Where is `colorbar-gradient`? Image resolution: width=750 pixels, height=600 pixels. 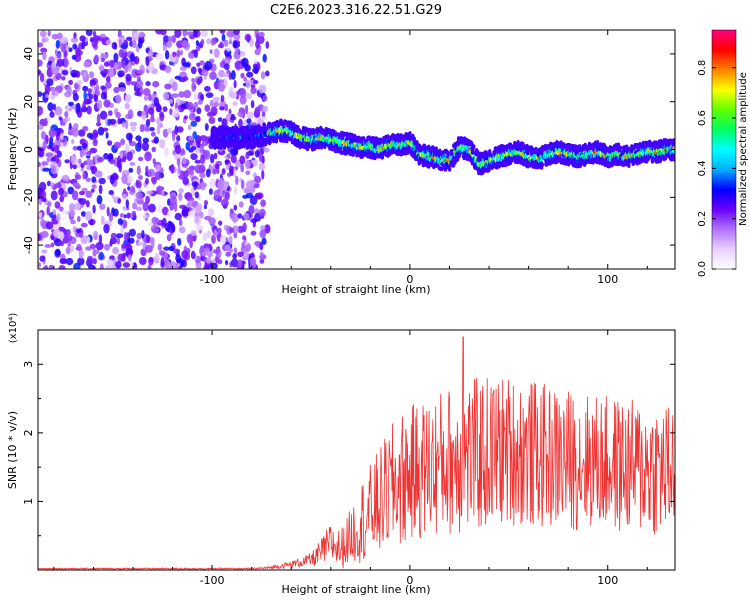
colorbar-gradient is located at coordinates (724, 149).